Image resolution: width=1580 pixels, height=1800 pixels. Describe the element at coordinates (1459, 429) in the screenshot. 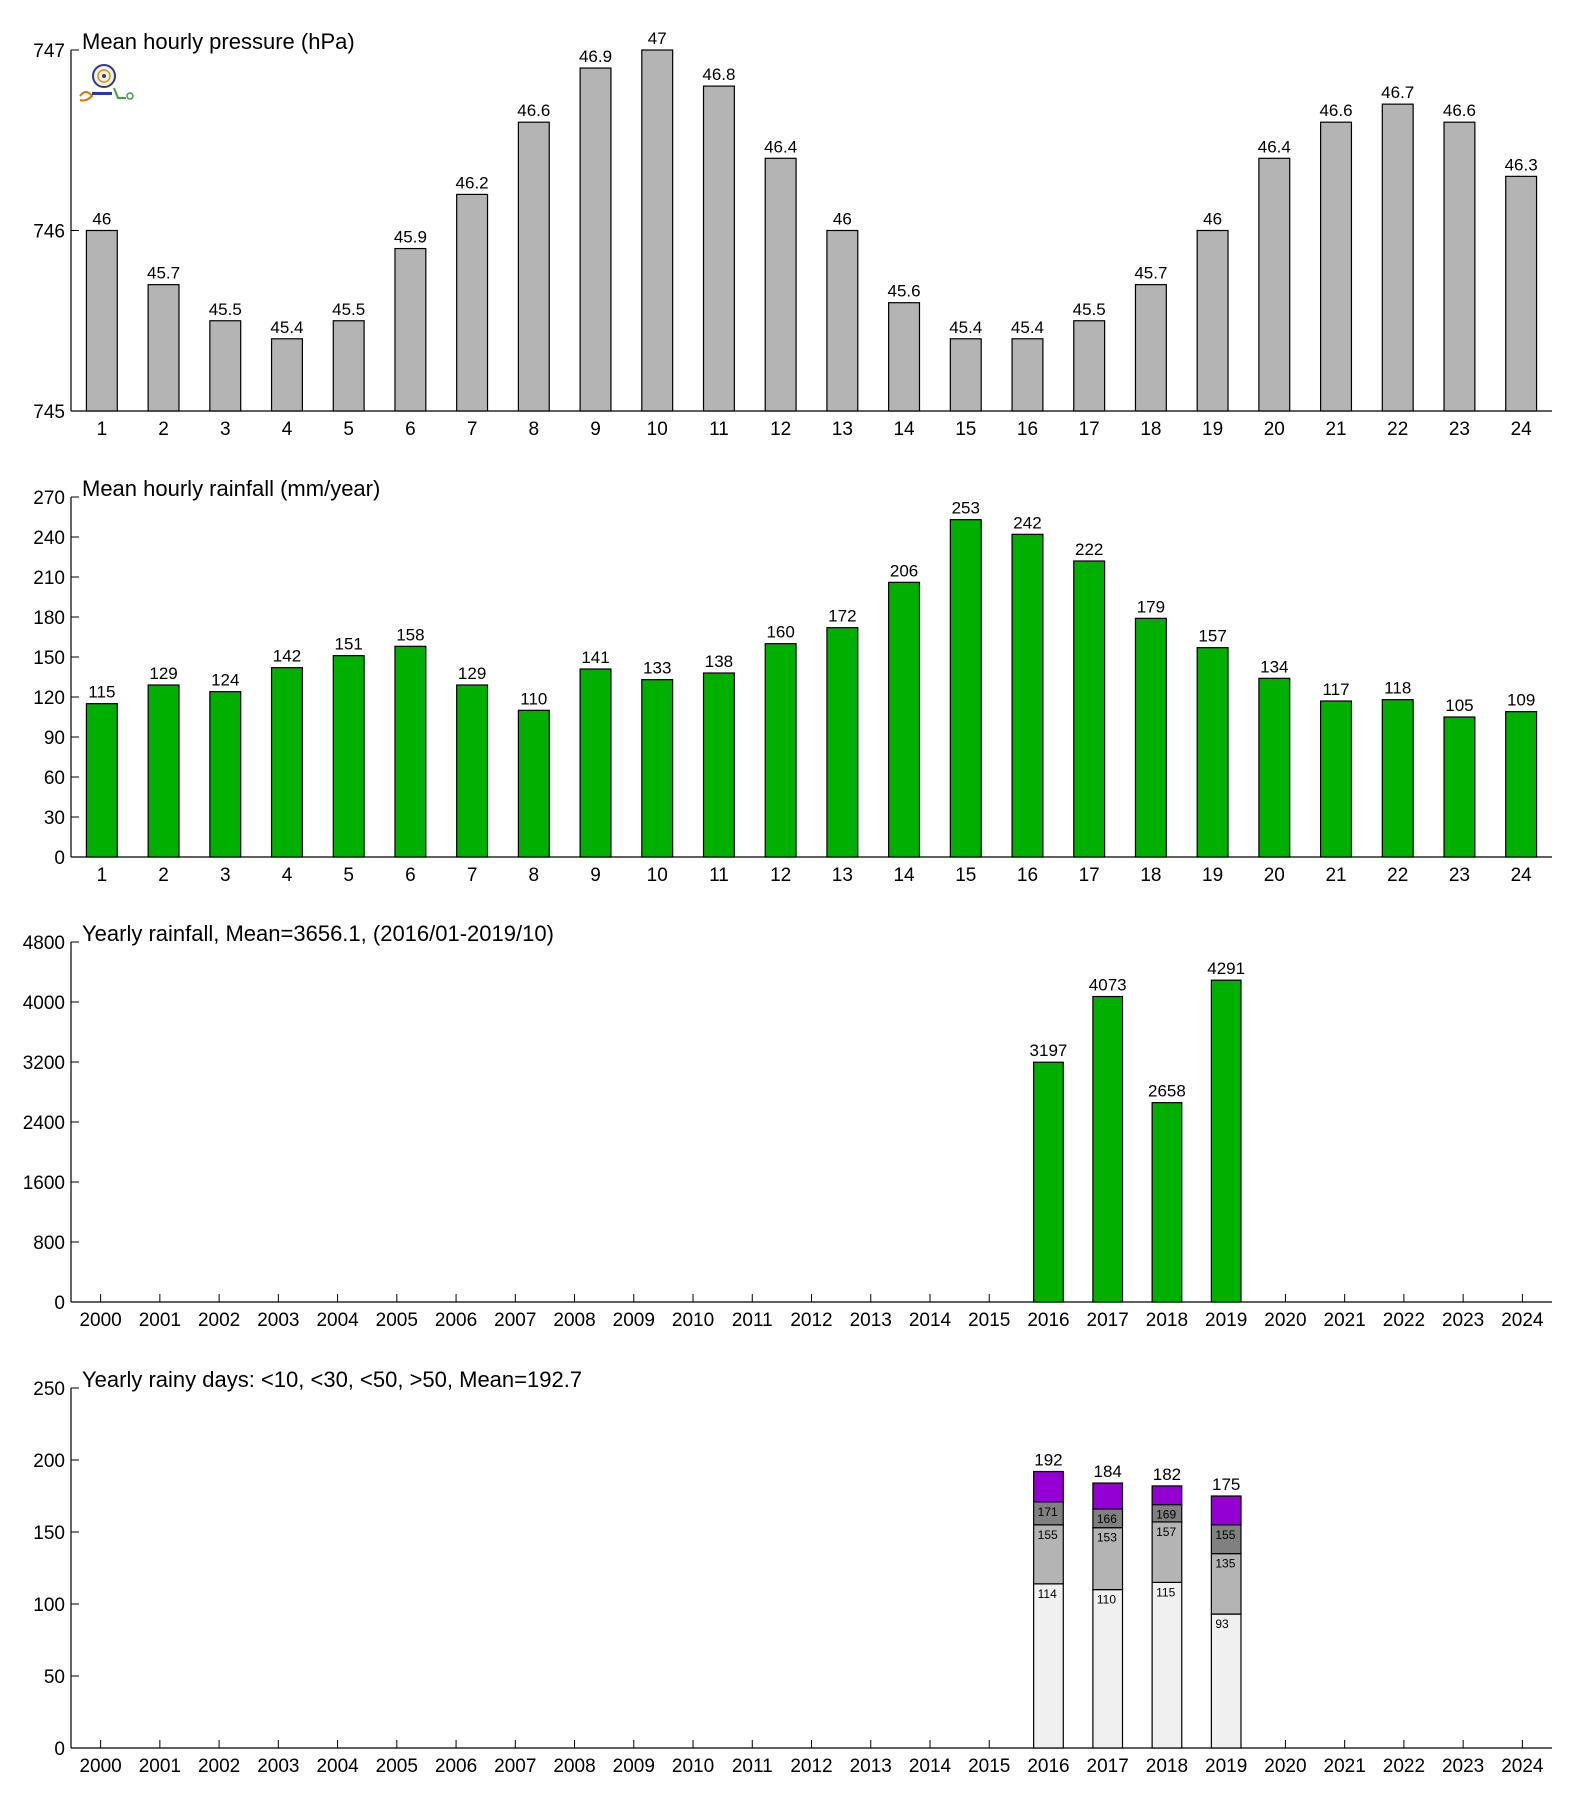

I see `chart1-x-tick-label: 23` at that location.